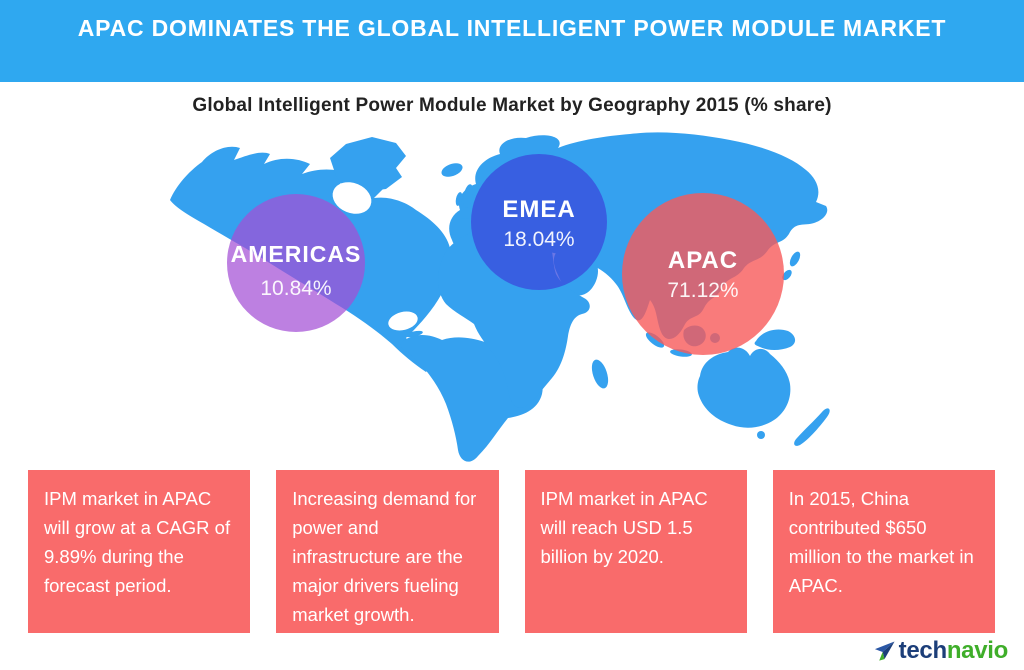 This screenshot has width=1024, height=670. What do you see at coordinates (703, 260) in the screenshot?
I see `bubble-label-apac: APAC` at bounding box center [703, 260].